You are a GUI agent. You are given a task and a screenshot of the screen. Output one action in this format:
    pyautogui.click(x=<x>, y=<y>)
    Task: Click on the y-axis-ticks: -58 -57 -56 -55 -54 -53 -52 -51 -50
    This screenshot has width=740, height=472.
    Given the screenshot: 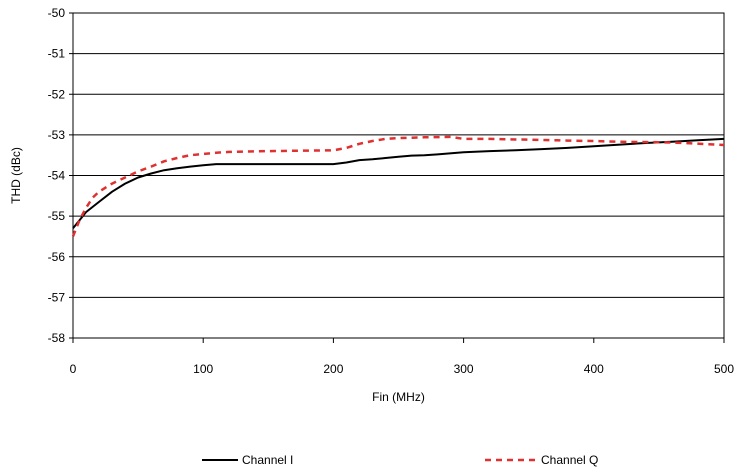 What is the action you would take?
    pyautogui.click(x=60, y=175)
    